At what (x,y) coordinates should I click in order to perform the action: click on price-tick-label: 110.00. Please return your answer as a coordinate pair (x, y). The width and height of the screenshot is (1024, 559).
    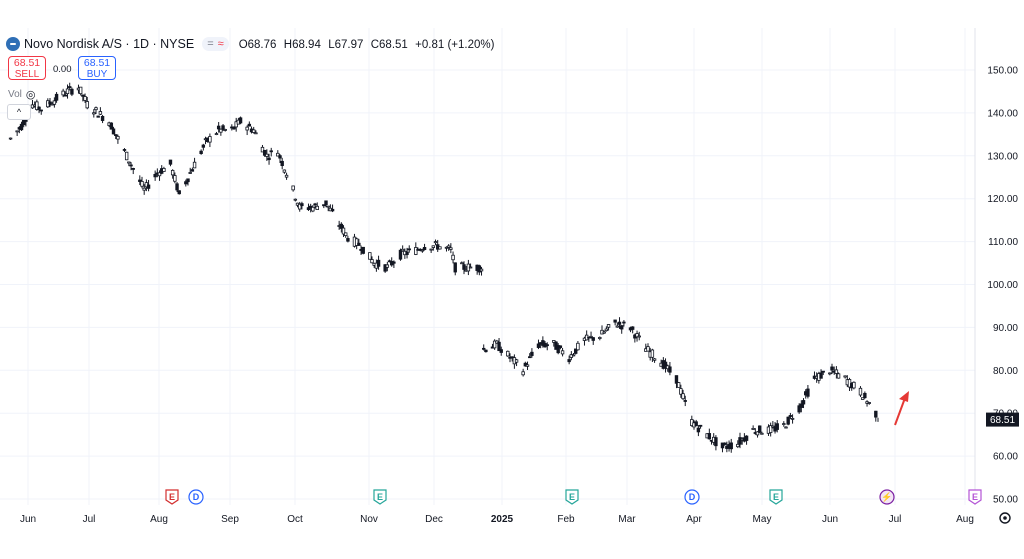
    Looking at the image, I should click on (1003, 242).